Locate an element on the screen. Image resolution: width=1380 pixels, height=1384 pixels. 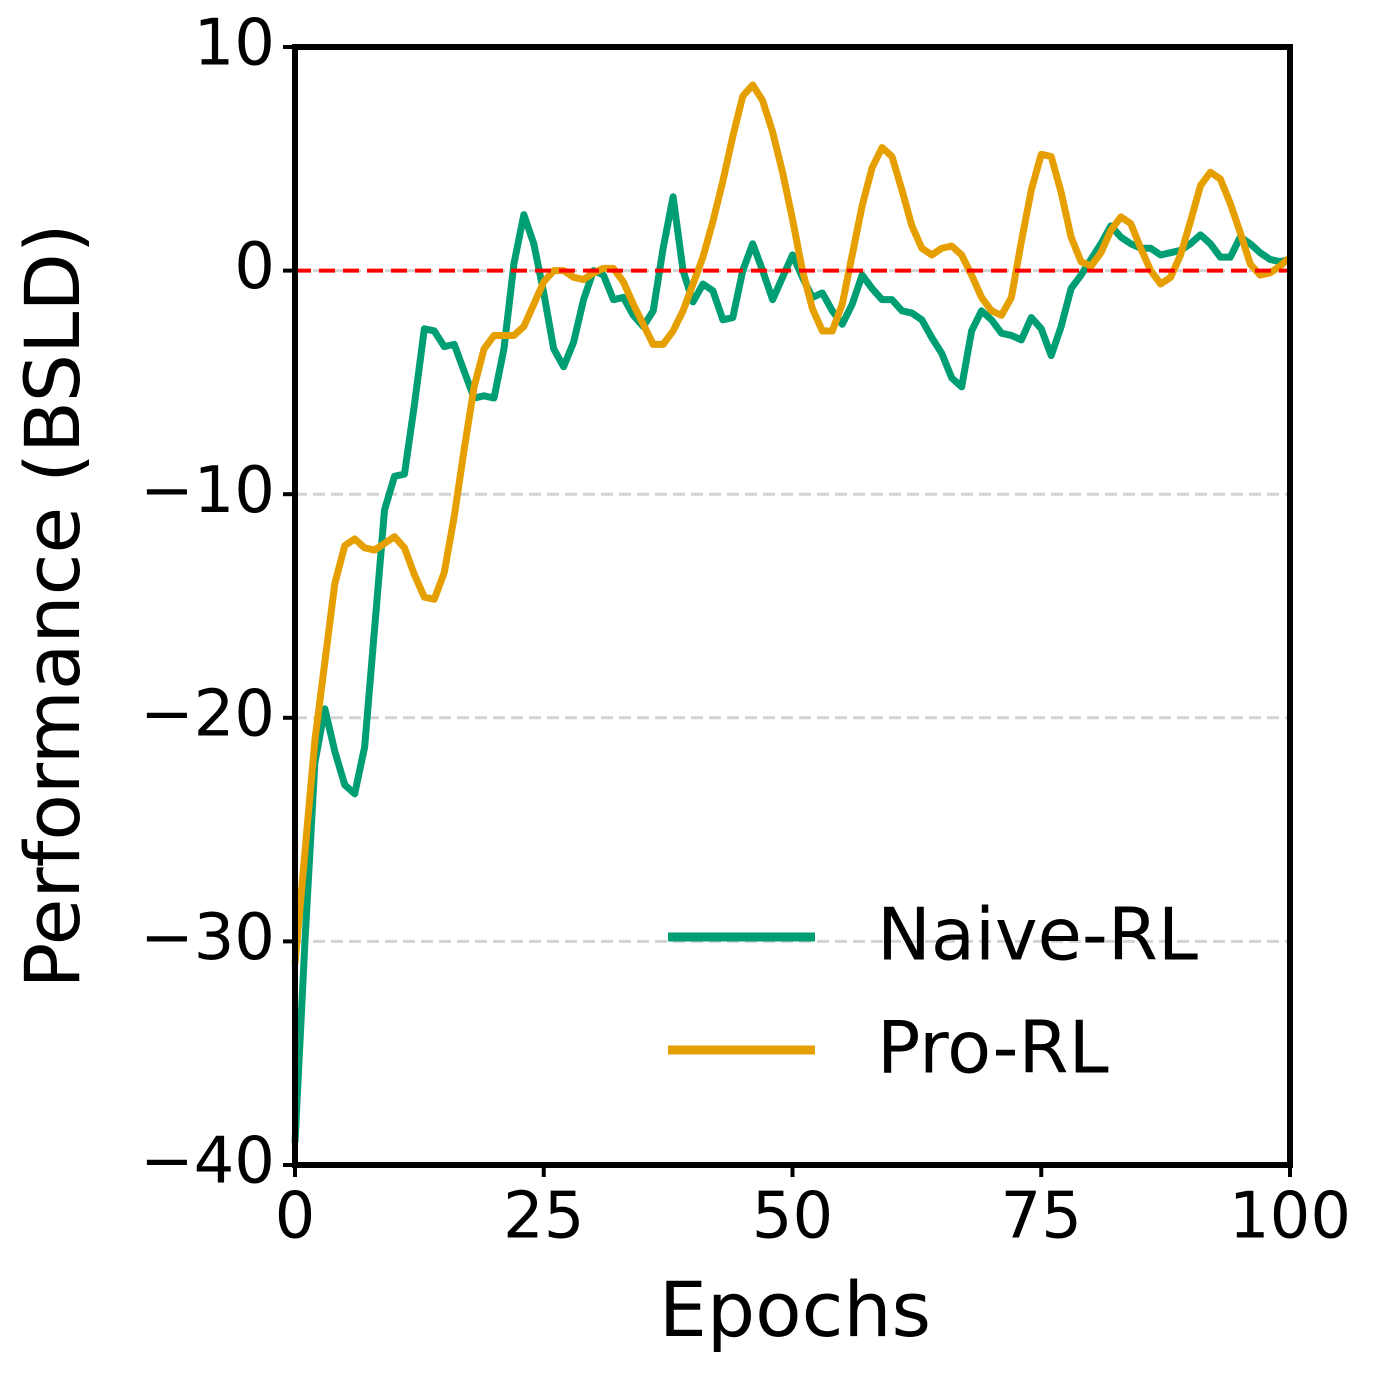
x-tick-label: 50 is located at coordinates (792, 1217).